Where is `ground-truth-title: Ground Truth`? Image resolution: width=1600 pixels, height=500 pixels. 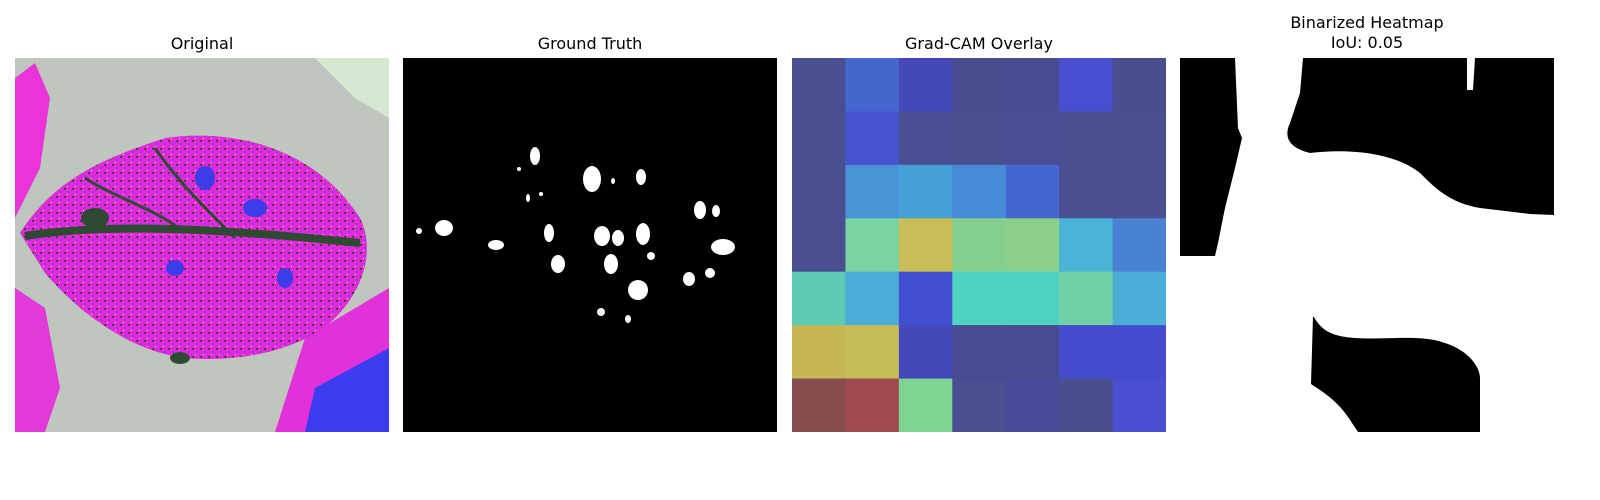
ground-truth-title: Ground Truth is located at coordinates (590, 43).